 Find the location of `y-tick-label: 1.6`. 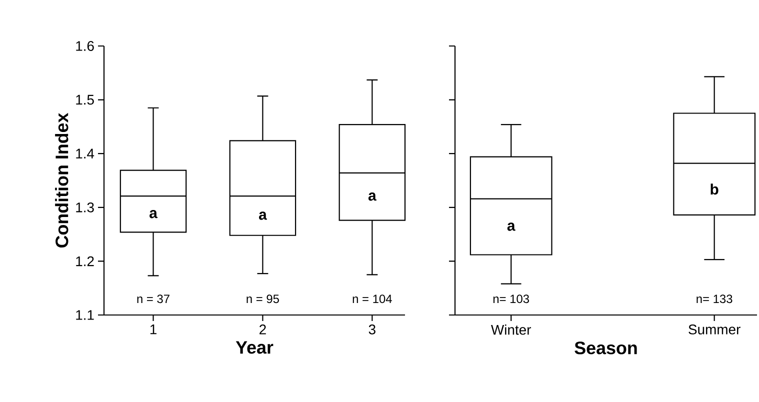

y-tick-label: 1.6 is located at coordinates (85, 46).